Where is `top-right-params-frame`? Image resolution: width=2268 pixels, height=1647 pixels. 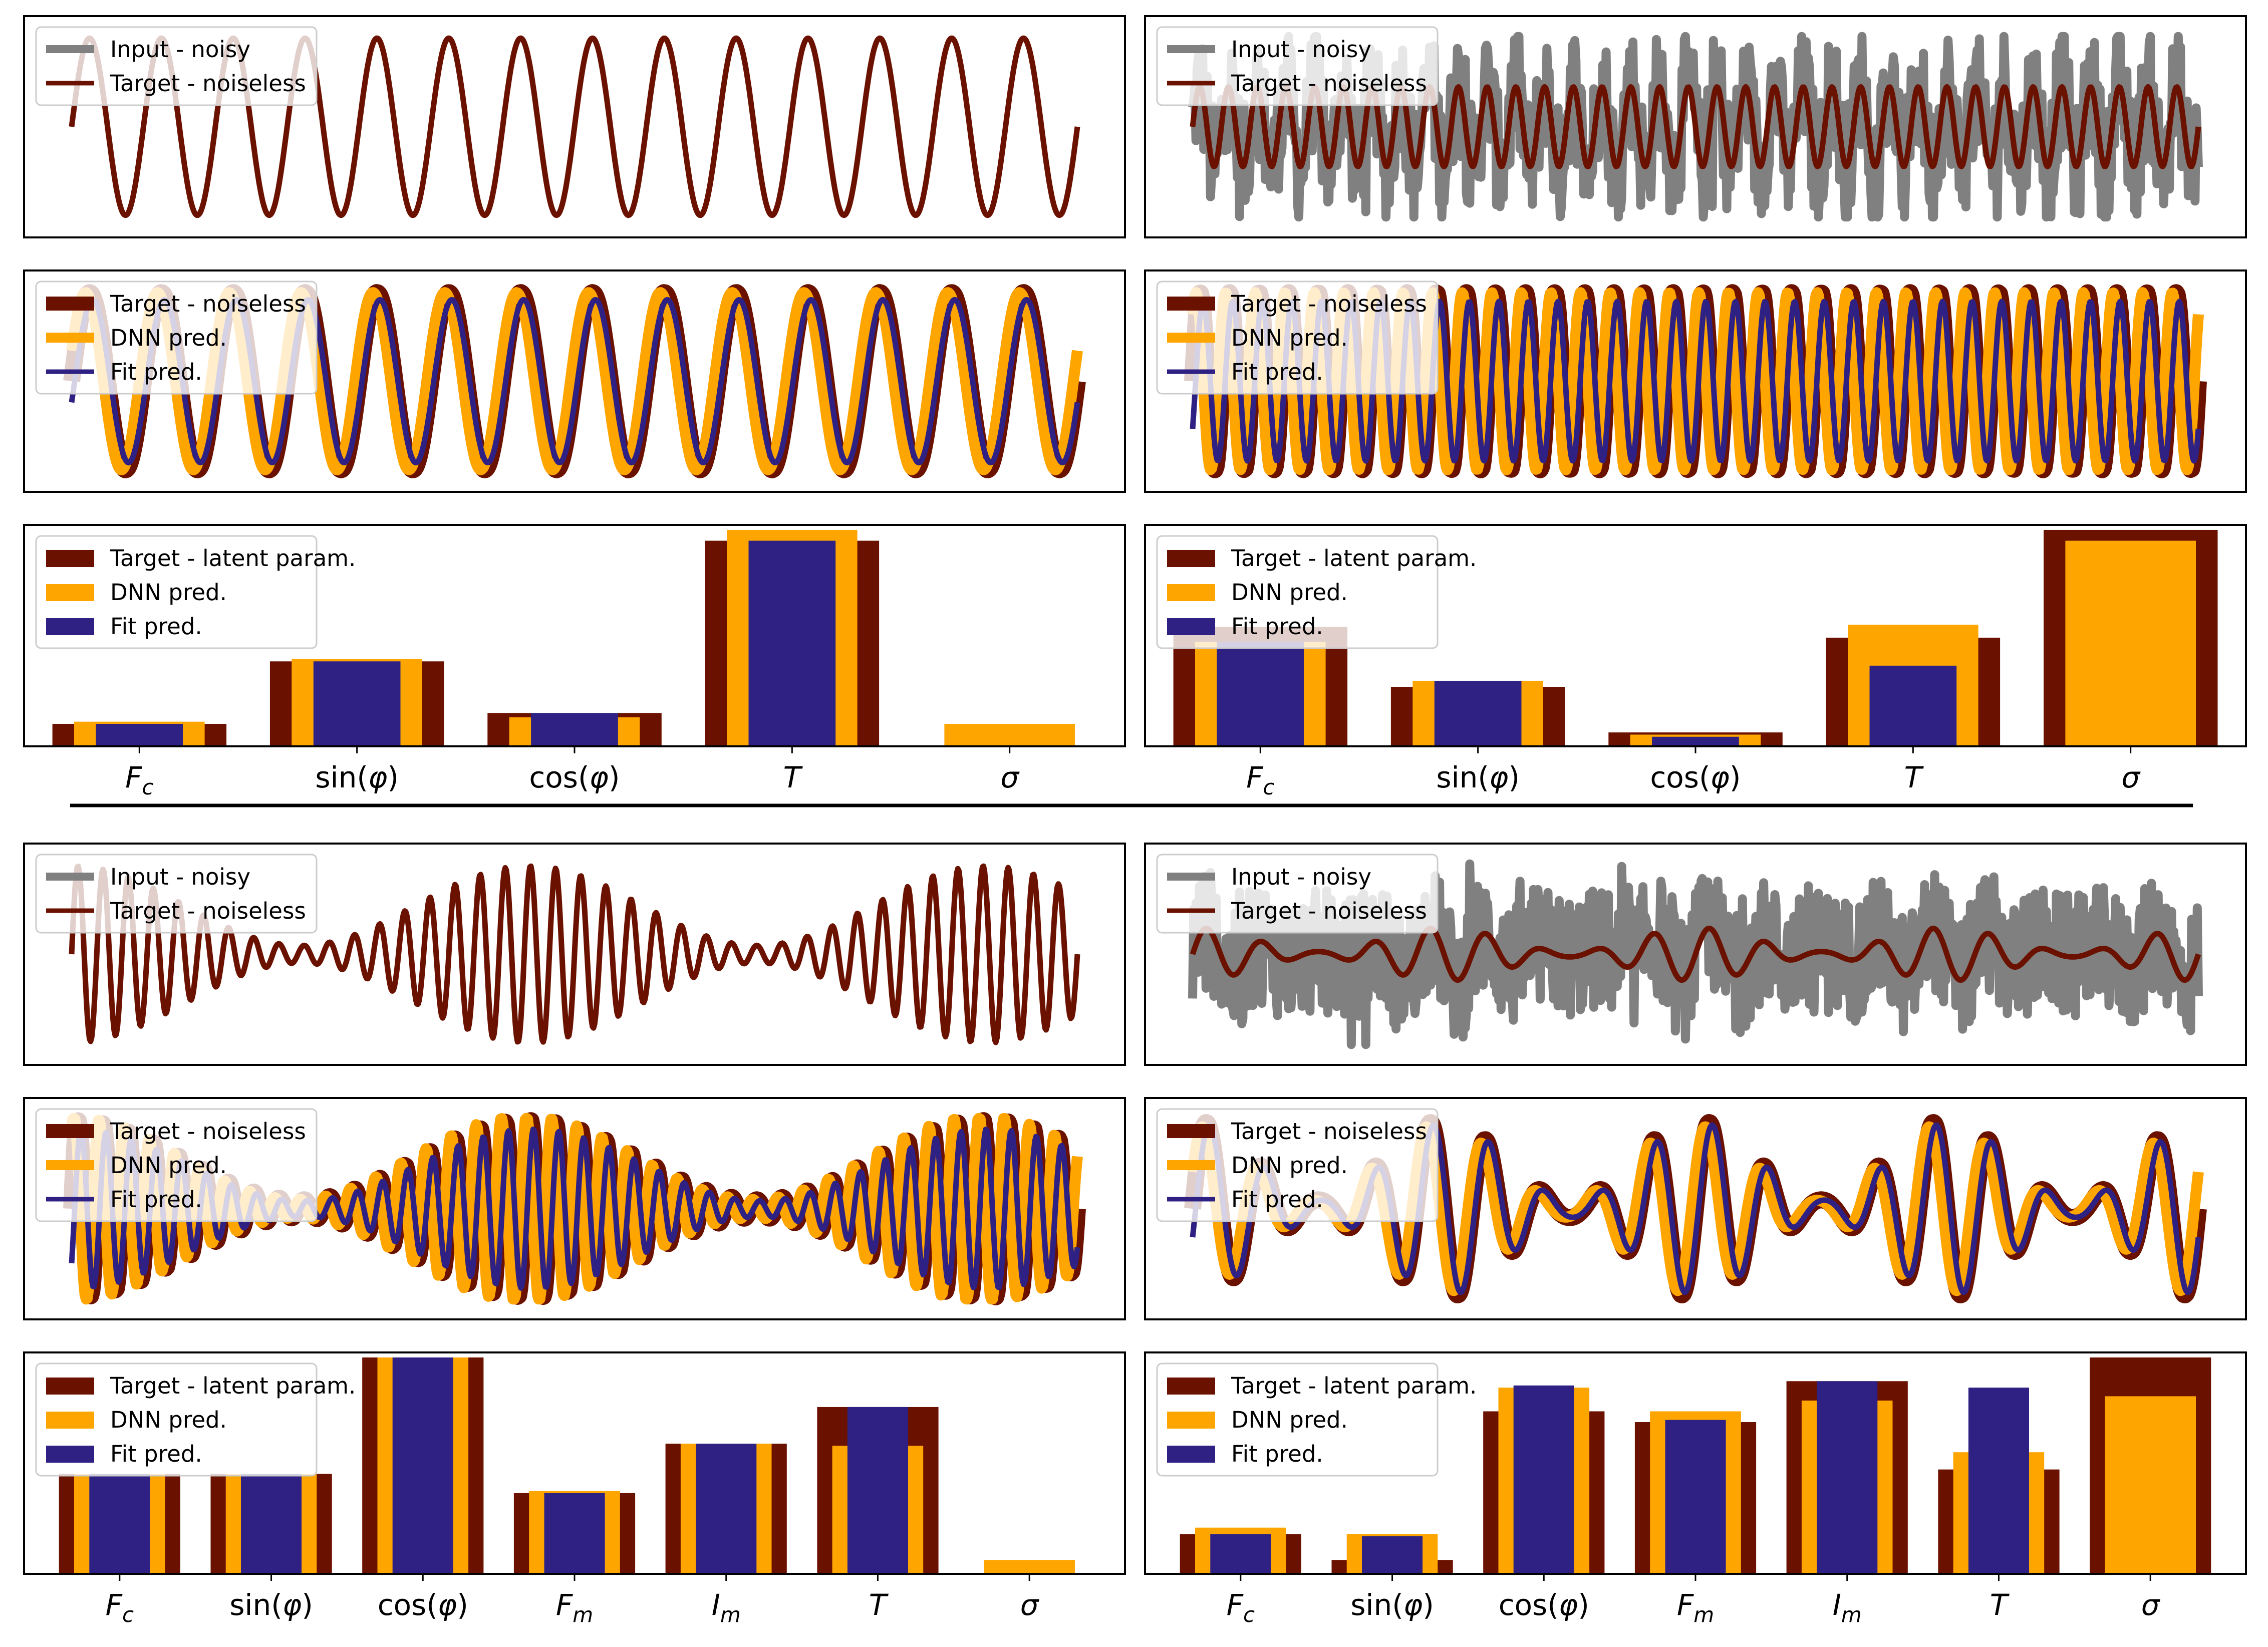 top-right-params-frame is located at coordinates (1695, 636).